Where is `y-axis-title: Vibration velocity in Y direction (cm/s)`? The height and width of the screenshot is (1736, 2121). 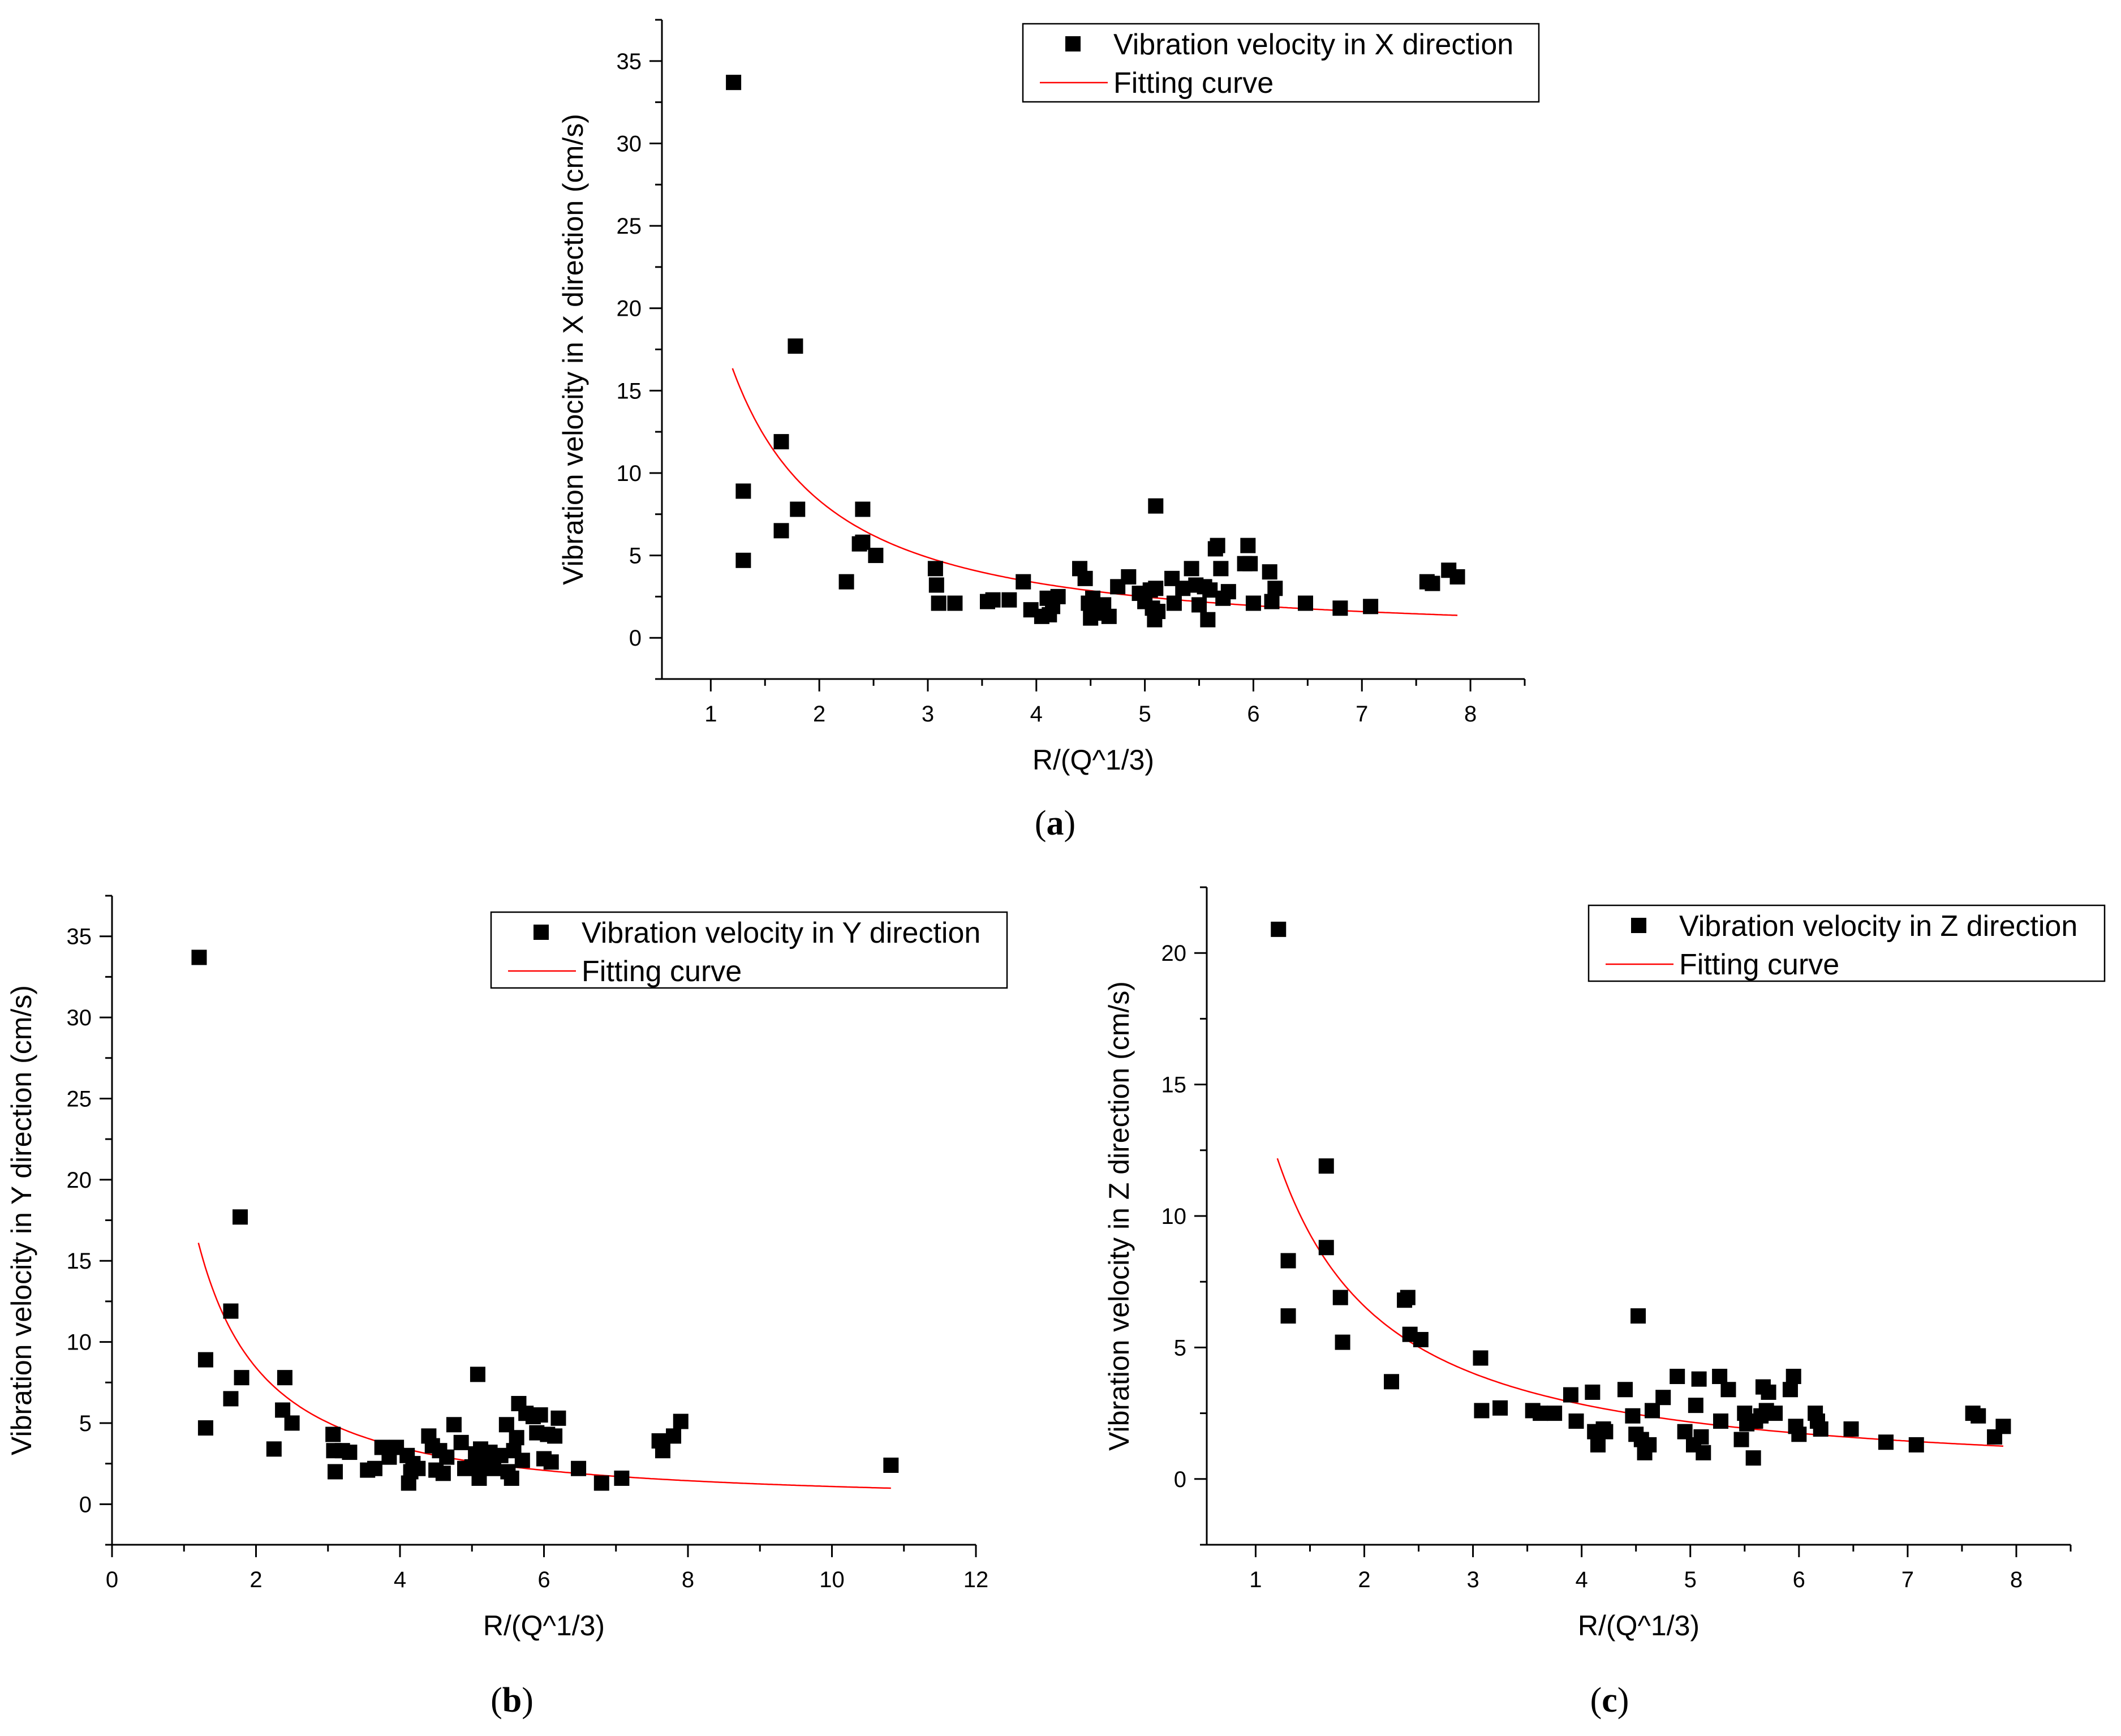 y-axis-title: Vibration velocity in Y direction (cm/s) is located at coordinates (21, 1220).